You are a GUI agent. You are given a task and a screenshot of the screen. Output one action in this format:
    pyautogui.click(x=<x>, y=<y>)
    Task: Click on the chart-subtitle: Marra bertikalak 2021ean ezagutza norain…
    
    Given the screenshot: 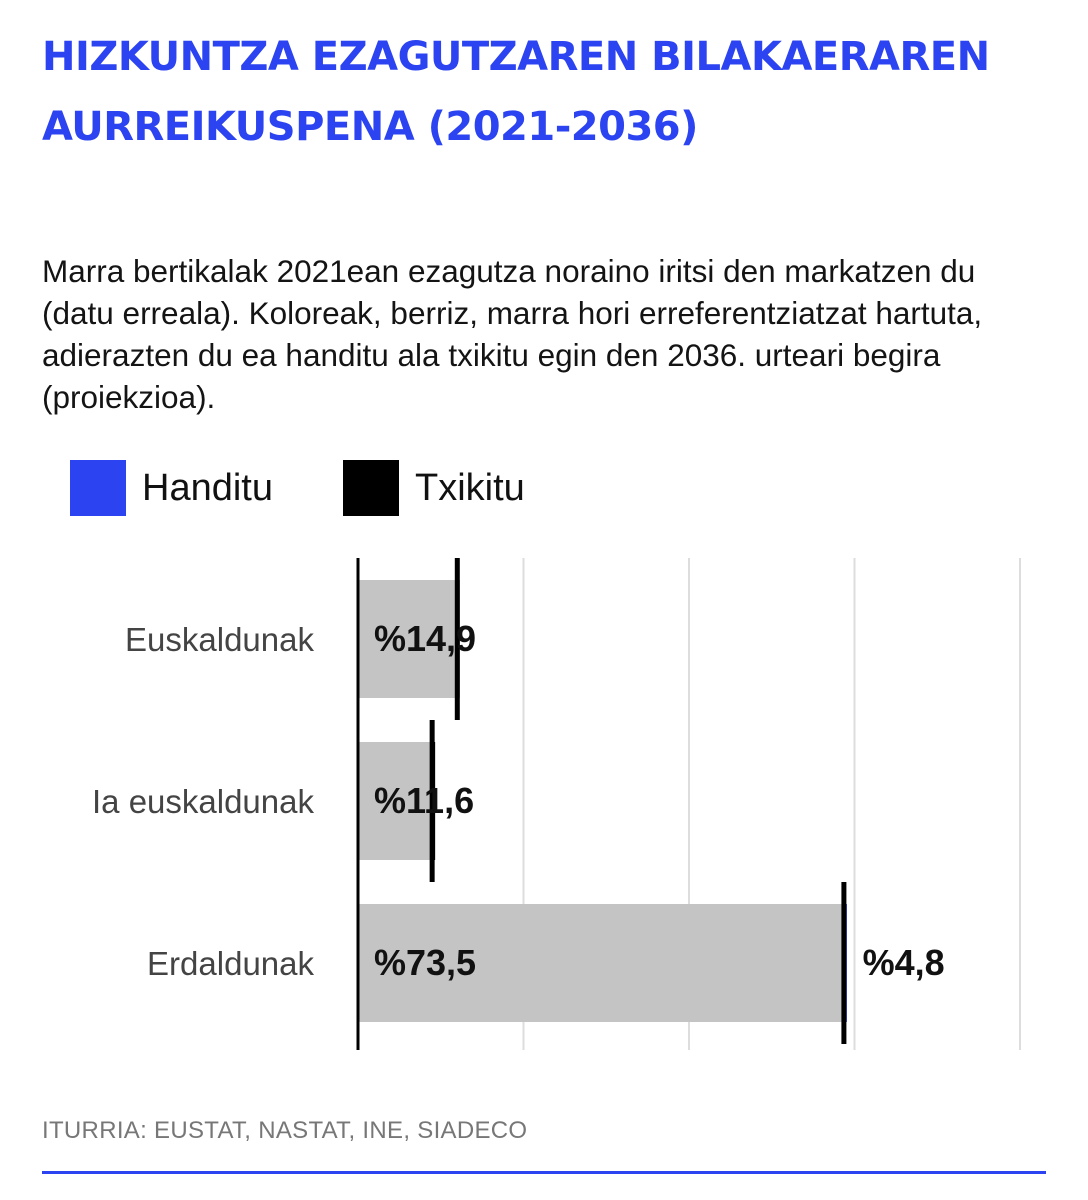 What is the action you would take?
    pyautogui.click(x=512, y=334)
    